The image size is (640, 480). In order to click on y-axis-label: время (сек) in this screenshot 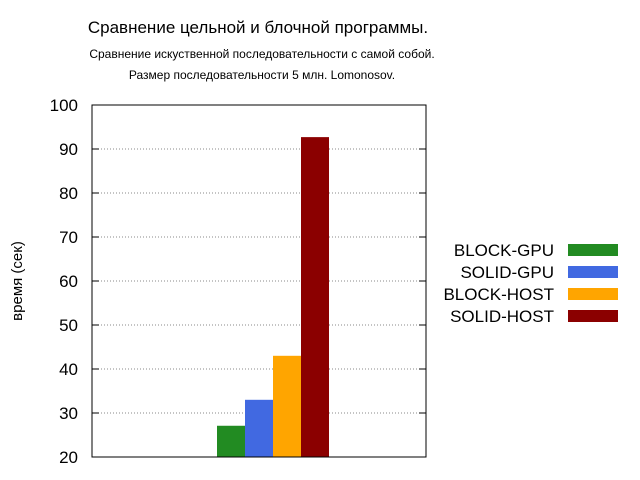, I will do `click(17, 281)`.